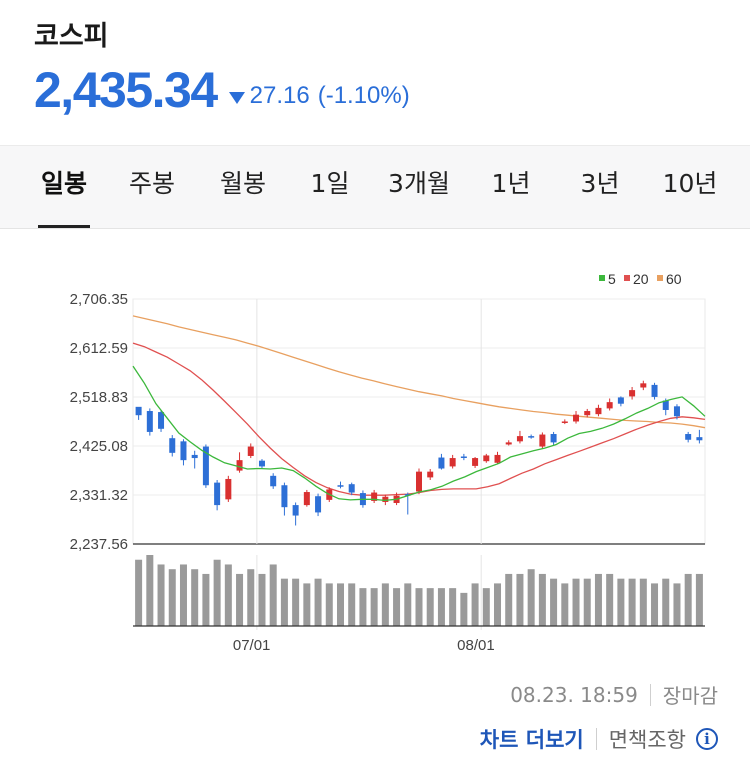  I want to click on tab-monthly: 월봉, so click(242, 183).